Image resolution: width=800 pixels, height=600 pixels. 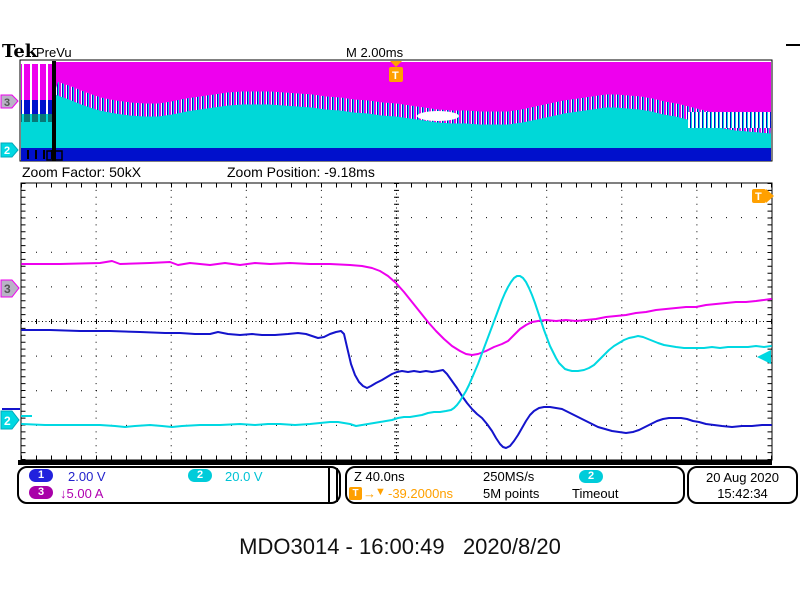 I want to click on overview-waveform-fills, so click(x=412, y=105).